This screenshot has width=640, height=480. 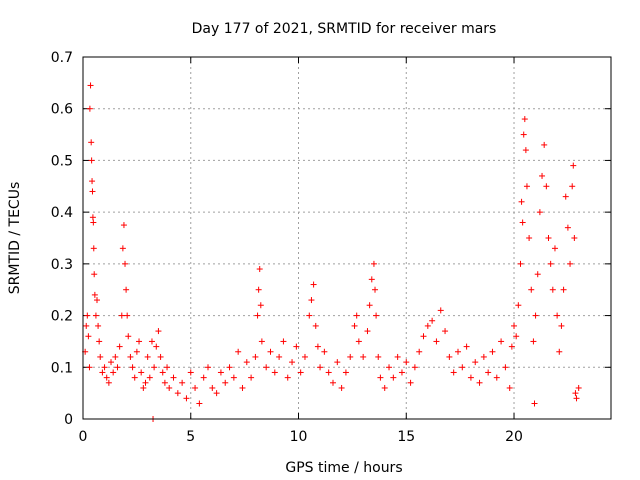 I want to click on y-tick-label: 0.6, so click(x=62, y=110).